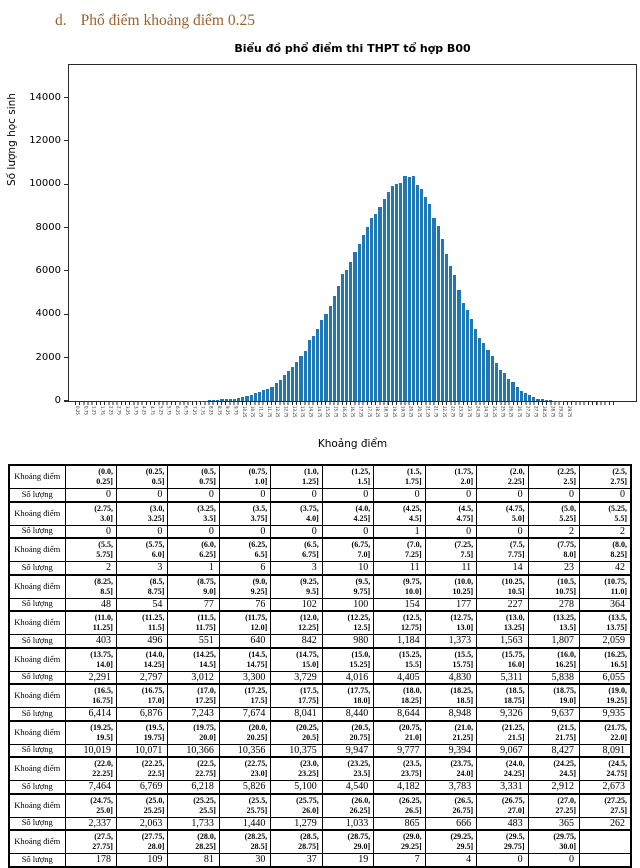  I want to click on interval-cell: (21.5,21.75], so click(553, 733).